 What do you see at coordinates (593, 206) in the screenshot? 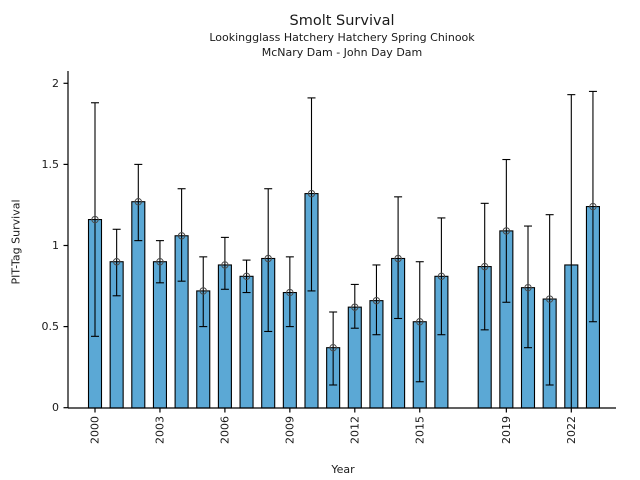
I see `point-marker-2023` at bounding box center [593, 206].